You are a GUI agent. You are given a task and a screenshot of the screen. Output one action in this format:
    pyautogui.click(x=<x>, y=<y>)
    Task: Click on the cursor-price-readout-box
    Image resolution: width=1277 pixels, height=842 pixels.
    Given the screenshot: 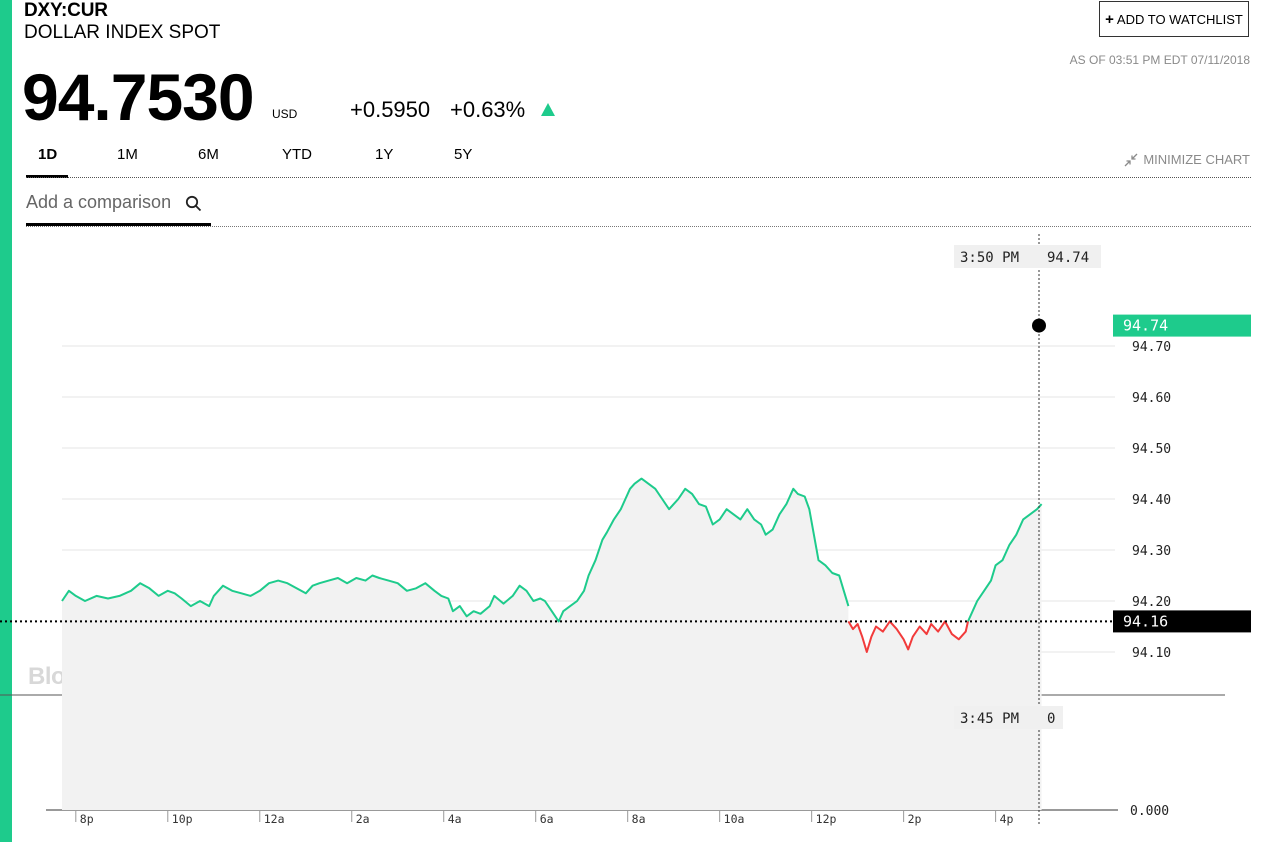 What is the action you would take?
    pyautogui.click(x=1027, y=256)
    